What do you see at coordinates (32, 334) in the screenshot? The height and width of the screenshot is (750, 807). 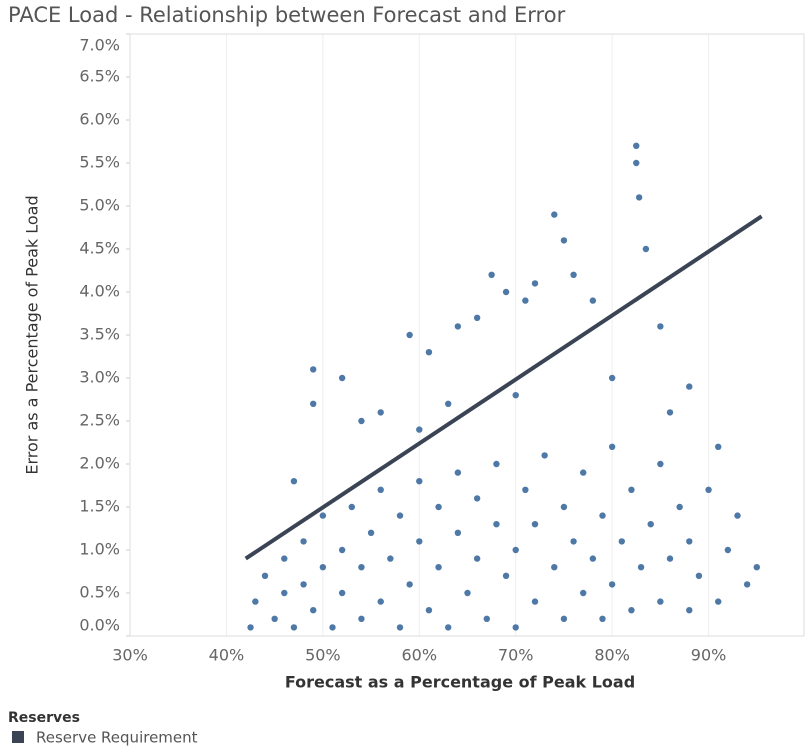 I see `y-axis-title: Error as a Percentage of Peak Load` at bounding box center [32, 334].